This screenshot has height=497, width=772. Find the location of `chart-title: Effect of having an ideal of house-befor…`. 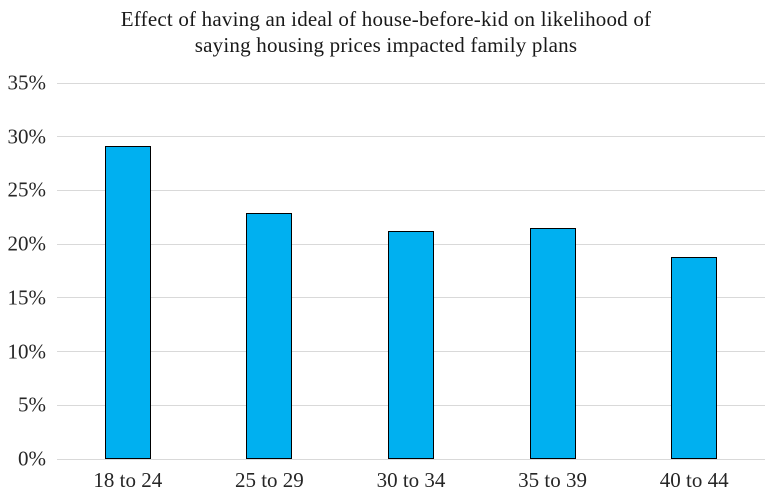

chart-title: Effect of having an ideal of house-befor… is located at coordinates (386, 32).